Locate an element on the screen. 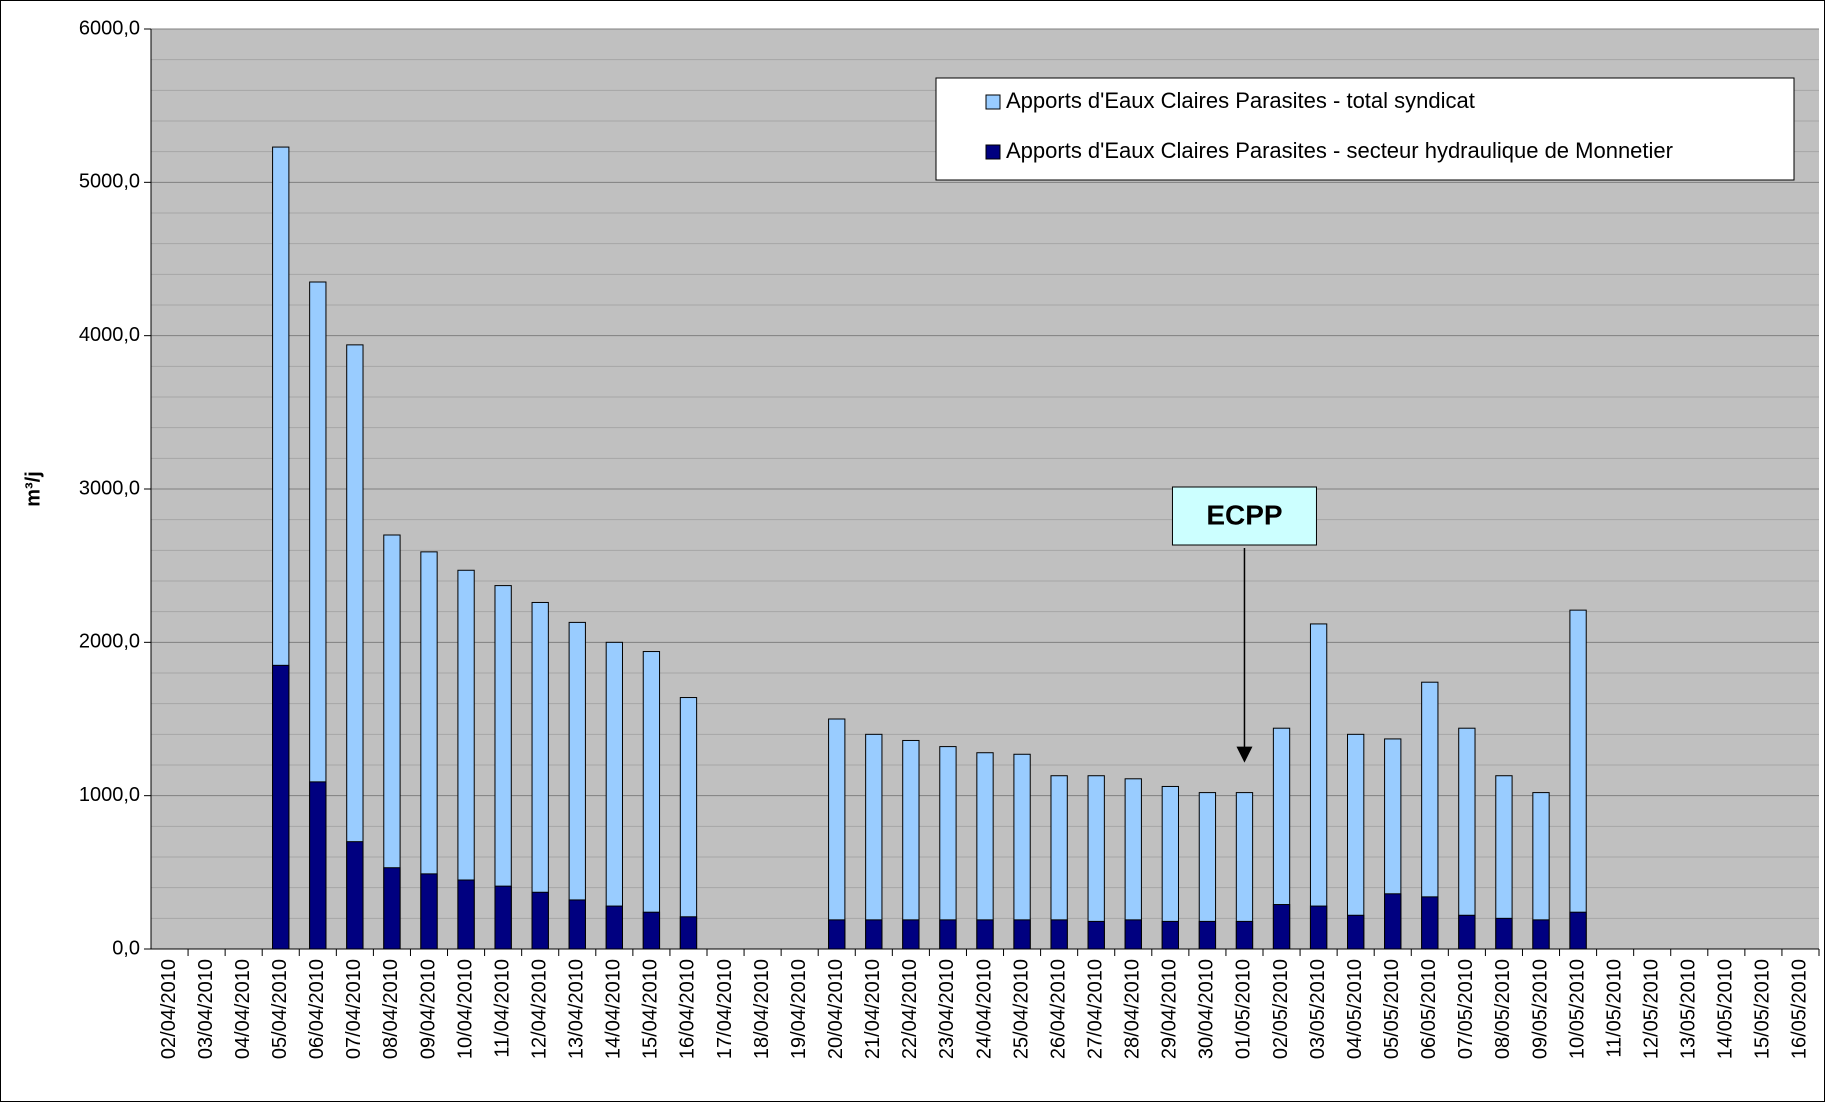 This screenshot has height=1102, width=1825. annotation-box is located at coordinates (1244, 516).